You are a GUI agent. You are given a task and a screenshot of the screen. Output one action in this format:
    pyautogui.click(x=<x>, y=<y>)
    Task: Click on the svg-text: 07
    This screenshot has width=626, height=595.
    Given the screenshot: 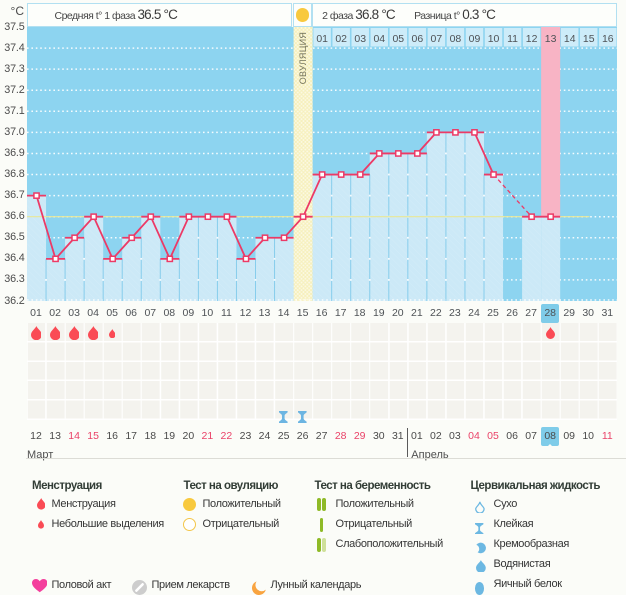 What is the action you would take?
    pyautogui.click(x=436, y=39)
    